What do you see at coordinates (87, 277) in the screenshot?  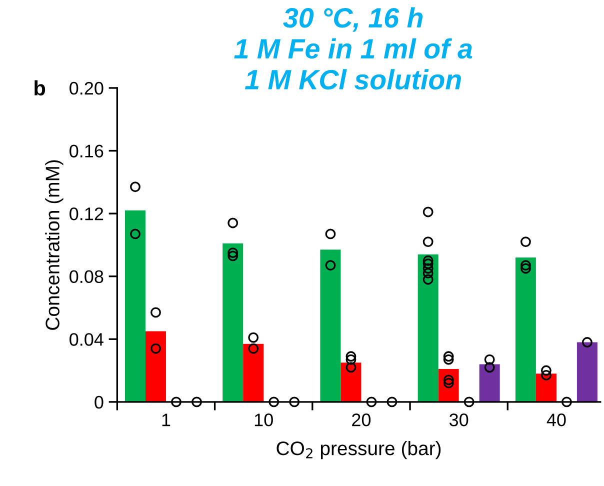 I see `y-tick-label: 0.08` at bounding box center [87, 277].